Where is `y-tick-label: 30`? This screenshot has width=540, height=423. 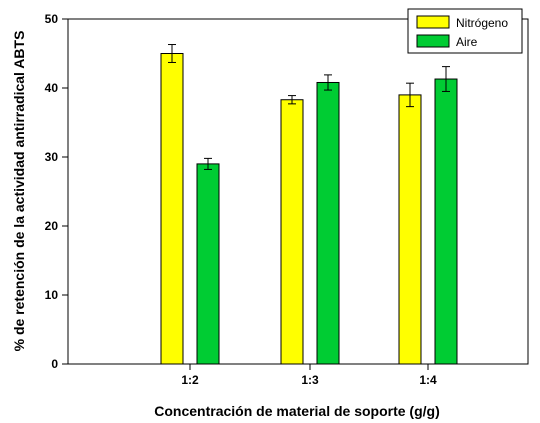 y-tick-label: 30 is located at coordinates (52, 157).